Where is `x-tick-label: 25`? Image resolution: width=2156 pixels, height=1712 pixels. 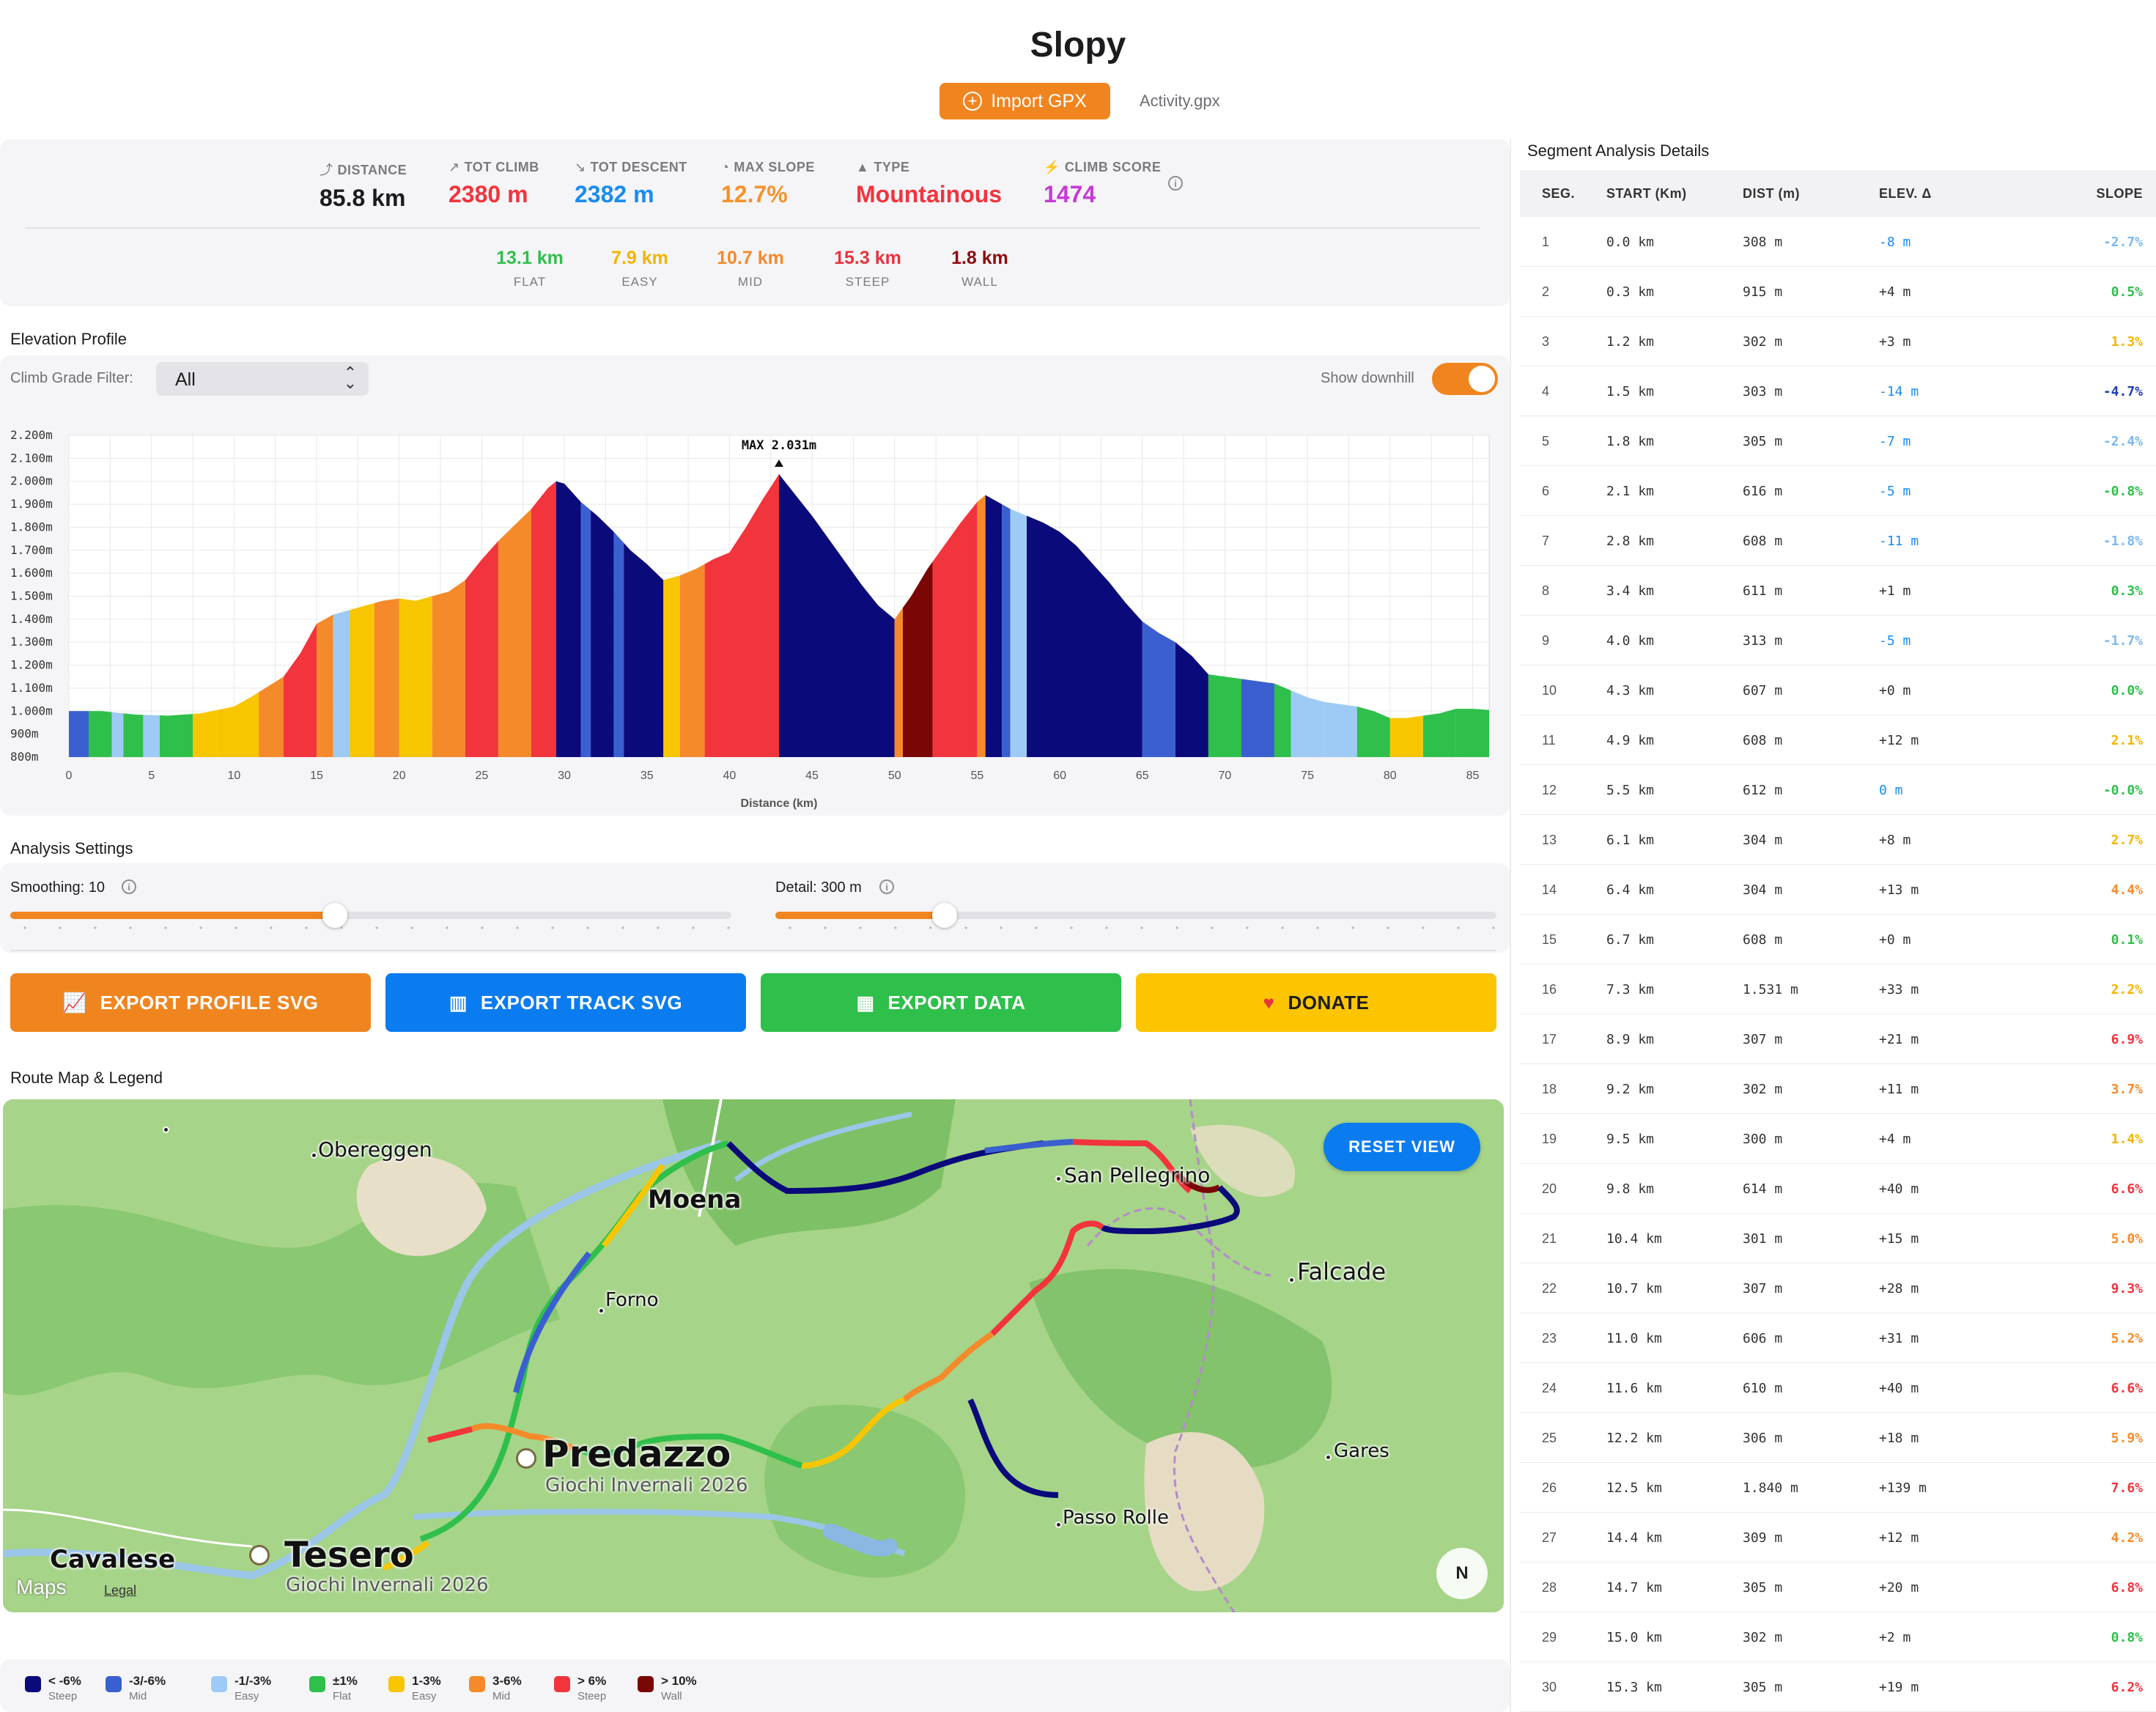
x-tick-label: 25 is located at coordinates (481, 776).